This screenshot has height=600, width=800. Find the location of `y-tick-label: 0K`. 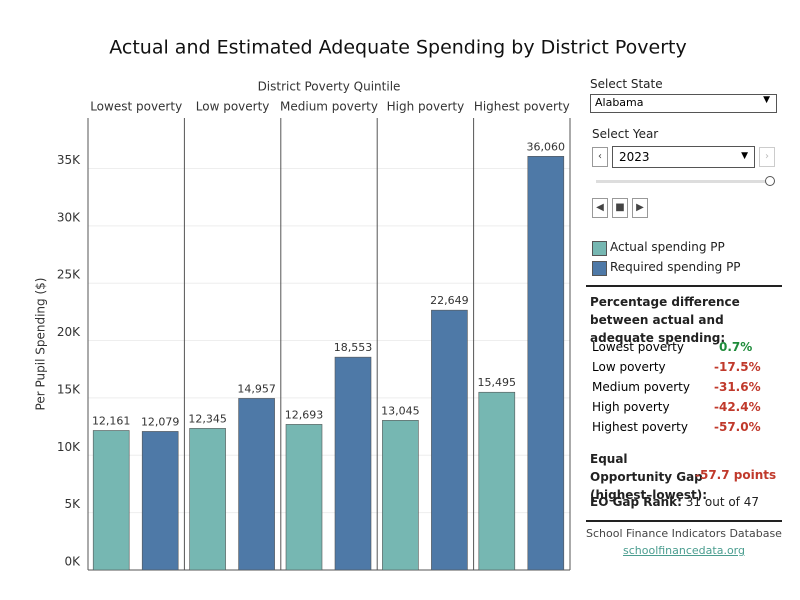

y-tick-label: 0K is located at coordinates (72, 562).